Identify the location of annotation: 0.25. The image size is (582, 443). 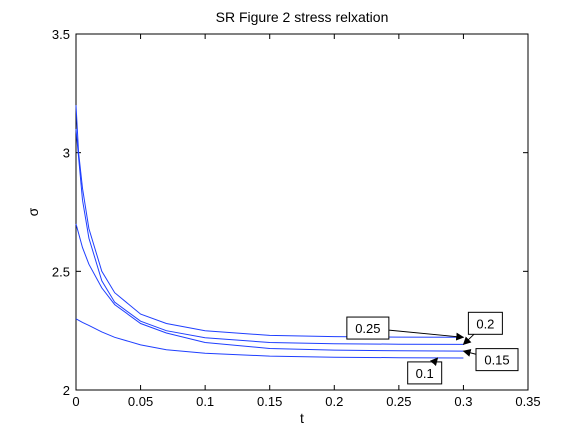
(405, 328).